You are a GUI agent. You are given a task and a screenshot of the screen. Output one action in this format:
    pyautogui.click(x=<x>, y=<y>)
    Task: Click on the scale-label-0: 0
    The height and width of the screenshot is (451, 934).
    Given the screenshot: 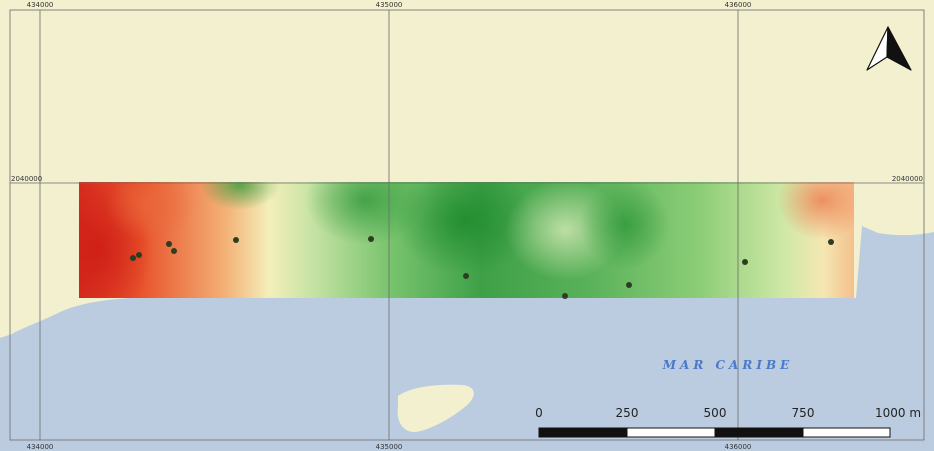 What is the action you would take?
    pyautogui.click(x=539, y=413)
    